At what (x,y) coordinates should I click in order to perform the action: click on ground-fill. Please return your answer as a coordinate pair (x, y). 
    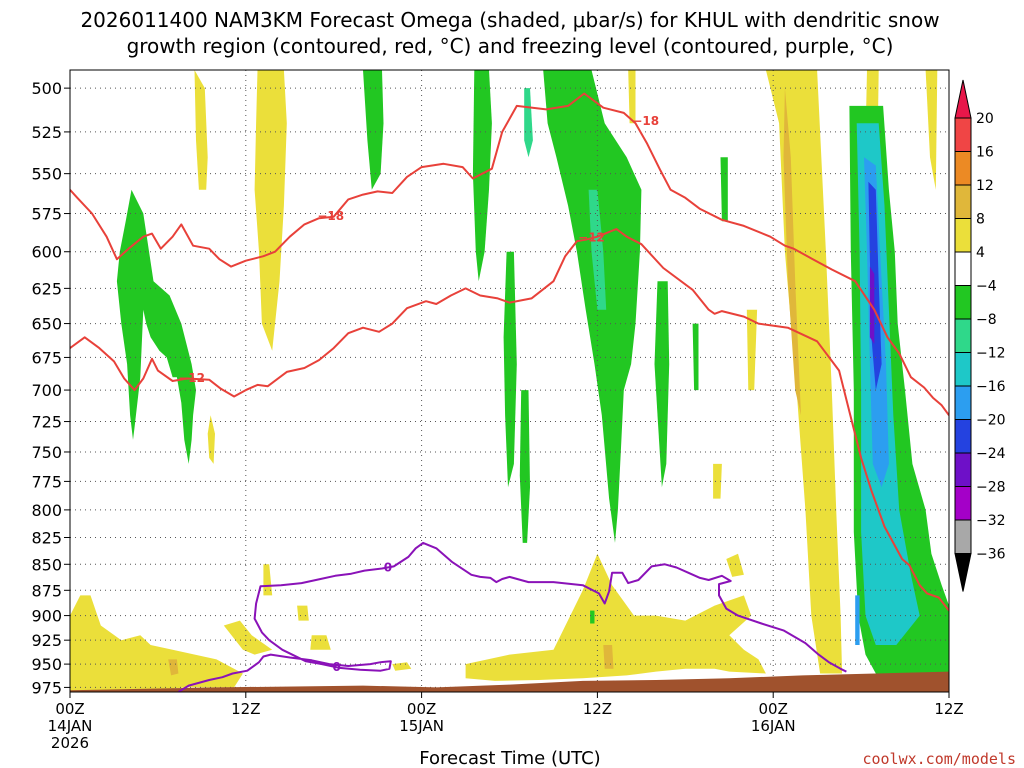
    Looking at the image, I should click on (509, 681).